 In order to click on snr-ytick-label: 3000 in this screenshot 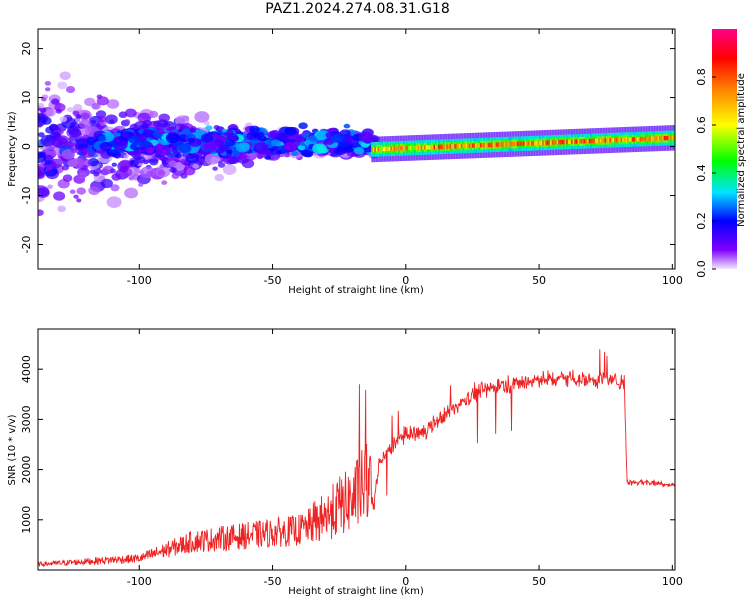, I will do `click(26, 419)`.